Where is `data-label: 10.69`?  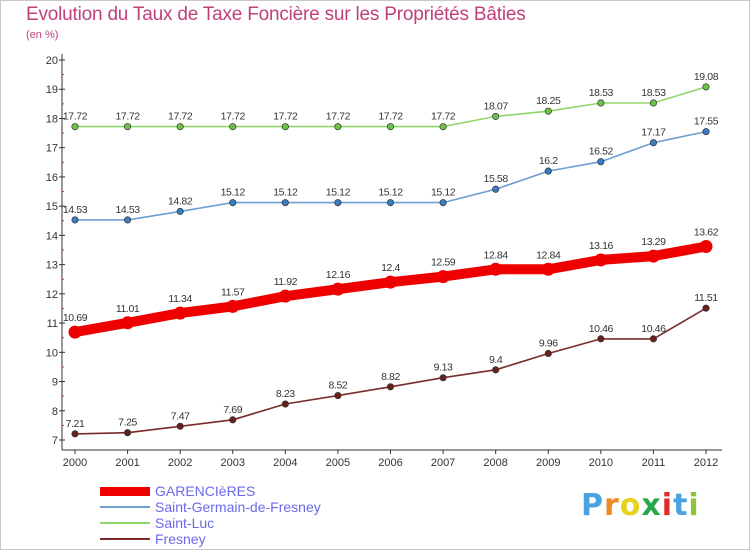 data-label: 10.69 is located at coordinates (75, 318).